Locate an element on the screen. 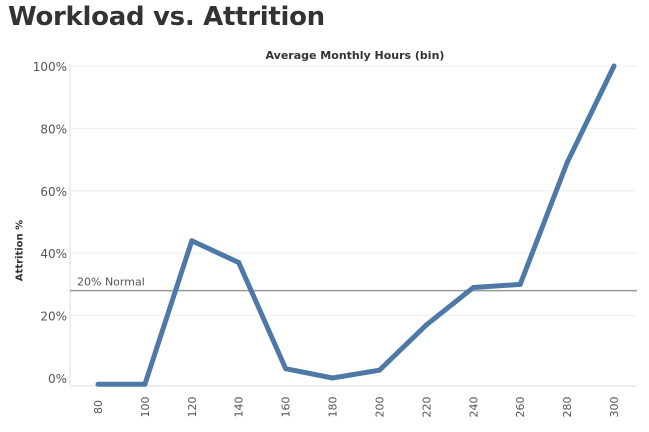 The image size is (649, 432). x-tick-label: 160 is located at coordinates (286, 407).